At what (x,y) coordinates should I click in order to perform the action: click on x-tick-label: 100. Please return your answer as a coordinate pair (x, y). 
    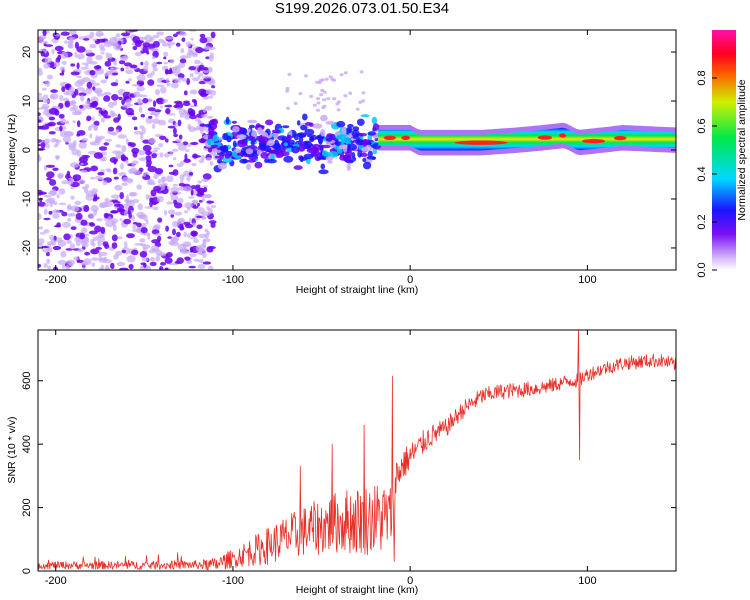
    Looking at the image, I should click on (587, 581).